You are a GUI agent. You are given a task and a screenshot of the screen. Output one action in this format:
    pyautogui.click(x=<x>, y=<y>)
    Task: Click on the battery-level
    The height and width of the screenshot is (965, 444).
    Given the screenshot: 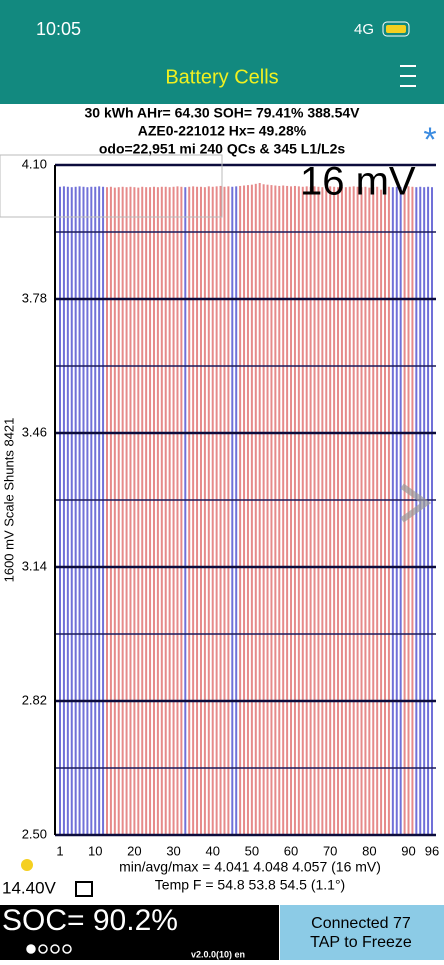 What is the action you would take?
    pyautogui.click(x=396, y=29)
    